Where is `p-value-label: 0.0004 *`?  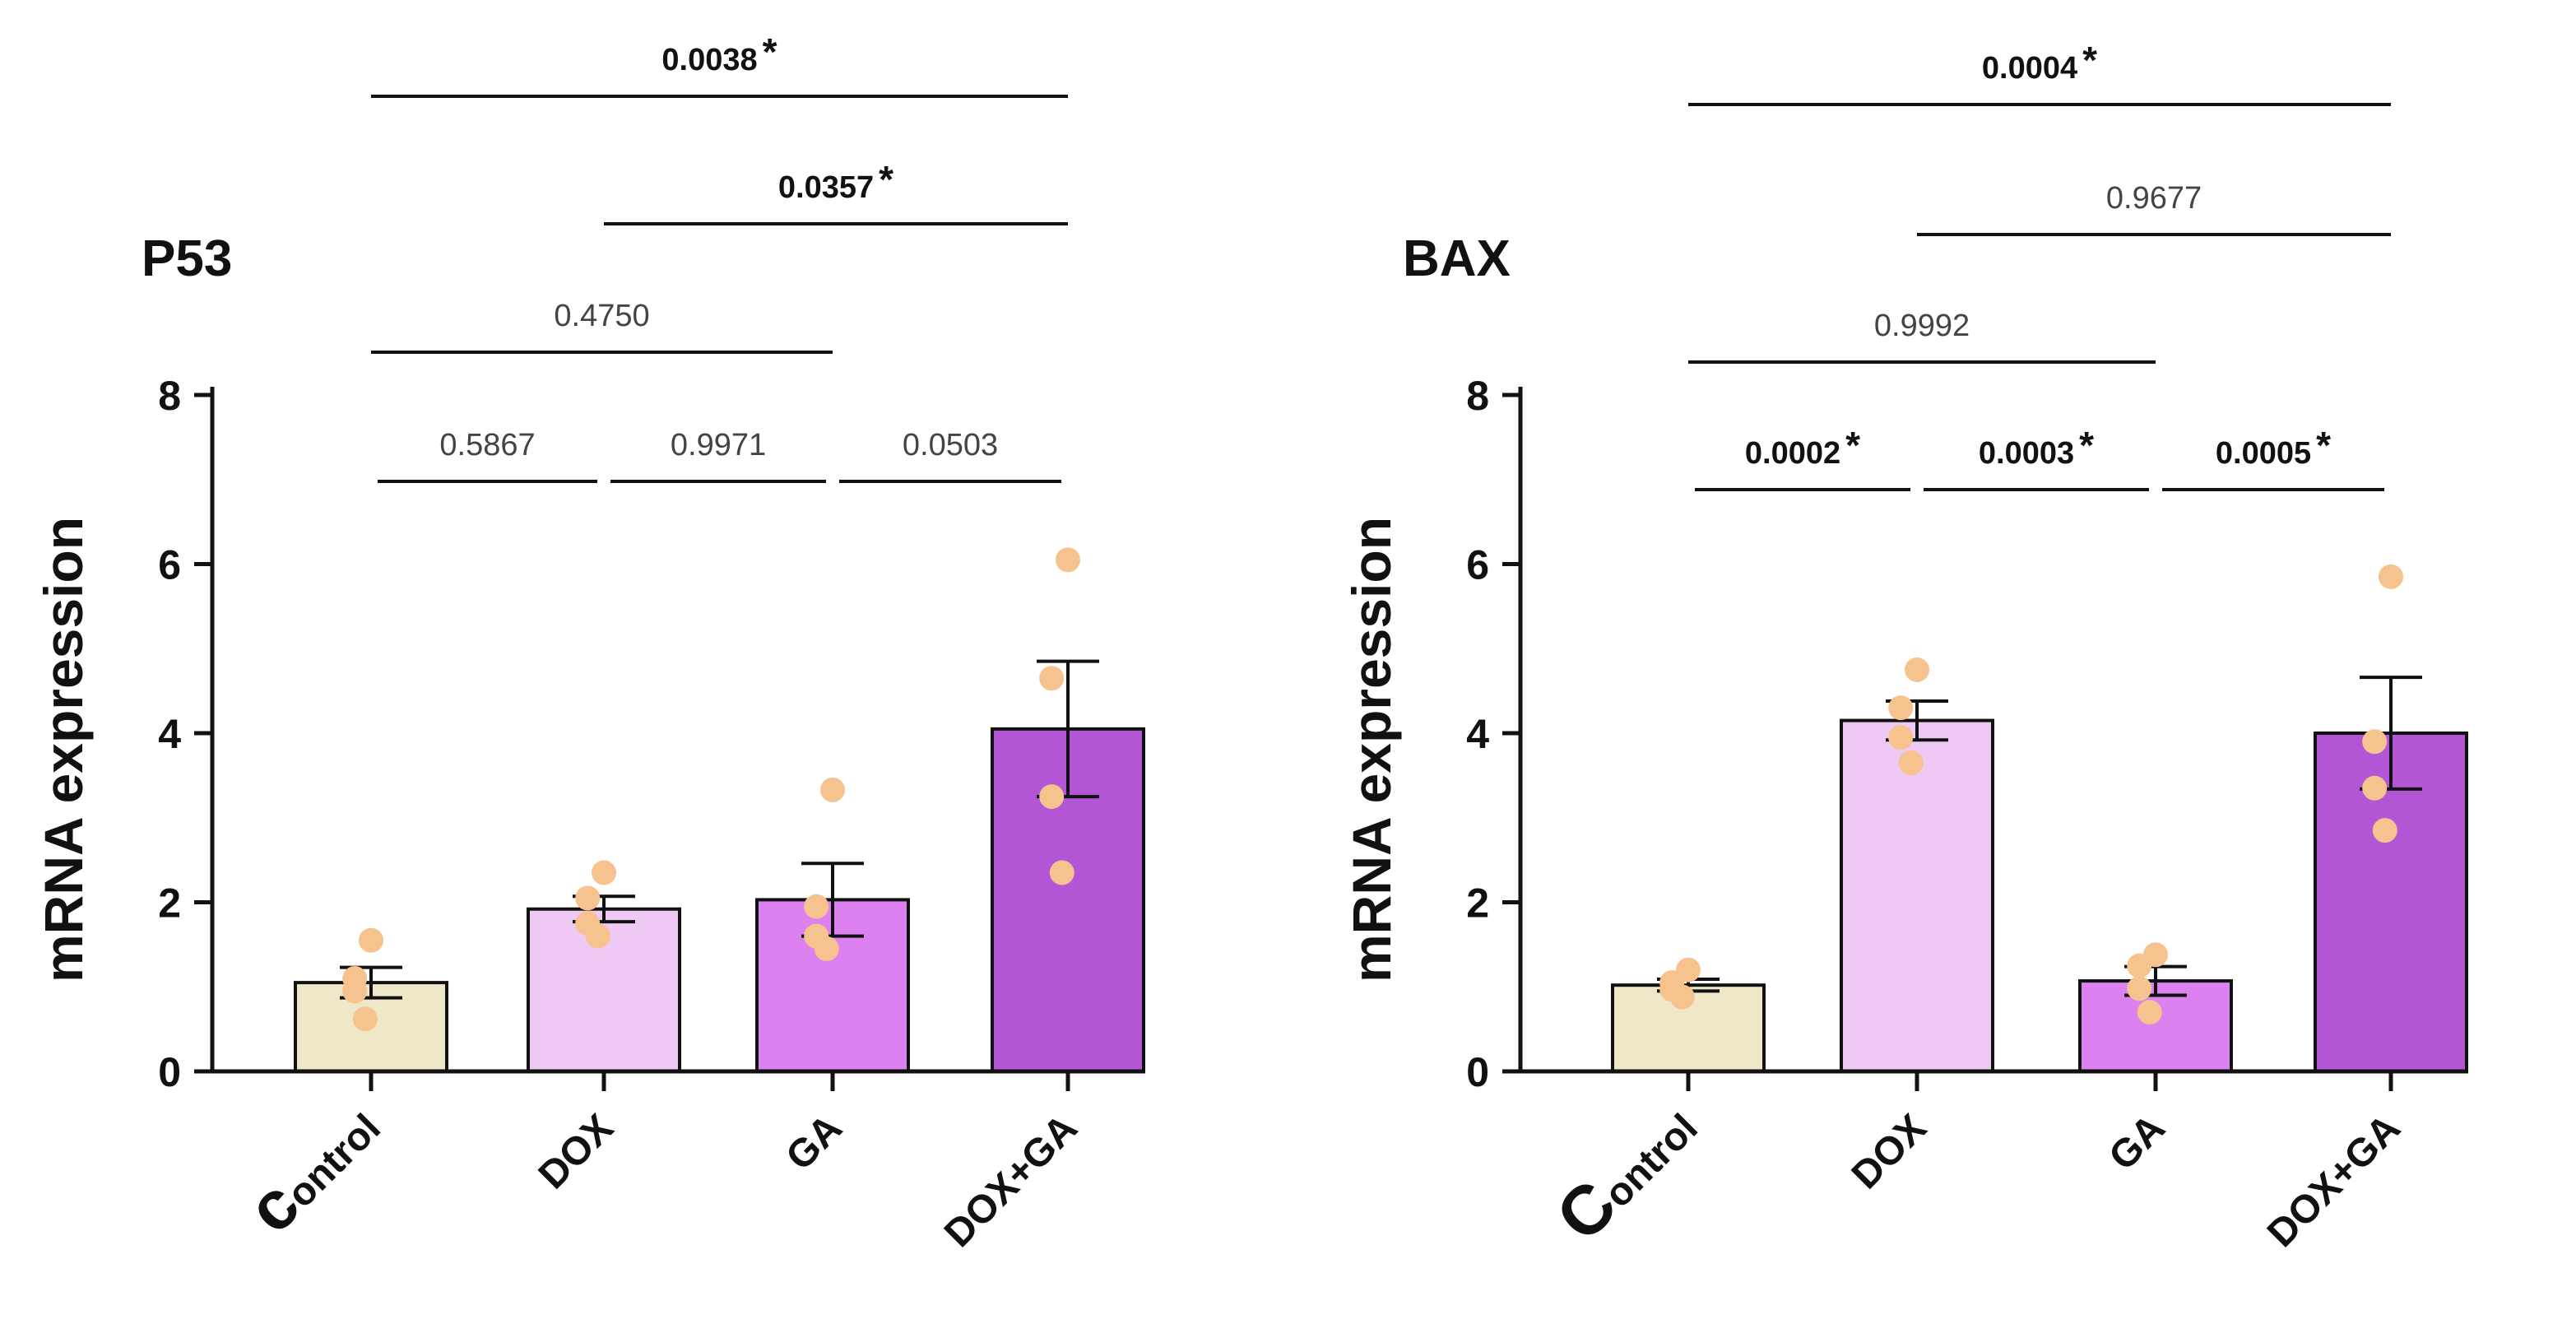 p-value-label: 0.0004 * is located at coordinates (2039, 62).